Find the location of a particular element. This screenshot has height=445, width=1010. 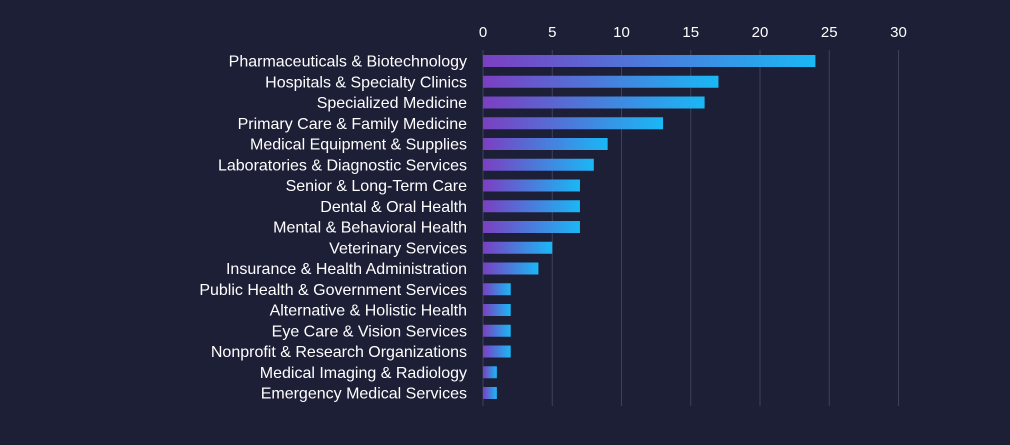

category-label: Medical Equipment & Supplies is located at coordinates (358, 145).